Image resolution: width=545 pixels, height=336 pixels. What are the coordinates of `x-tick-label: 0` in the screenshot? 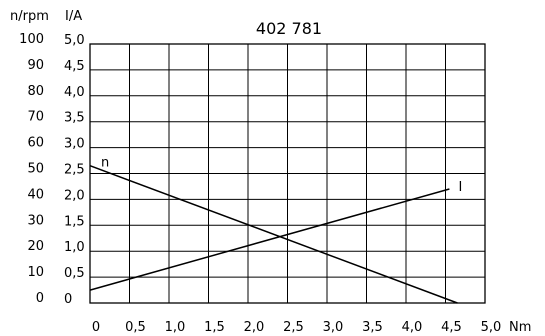 It's located at (96, 327).